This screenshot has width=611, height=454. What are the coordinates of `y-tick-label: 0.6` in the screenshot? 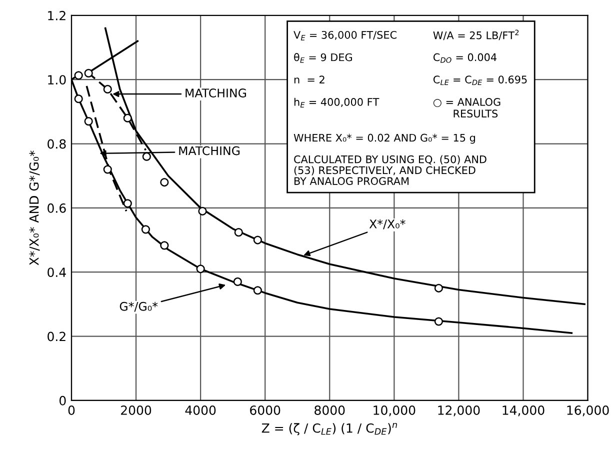 It's located at (57, 208).